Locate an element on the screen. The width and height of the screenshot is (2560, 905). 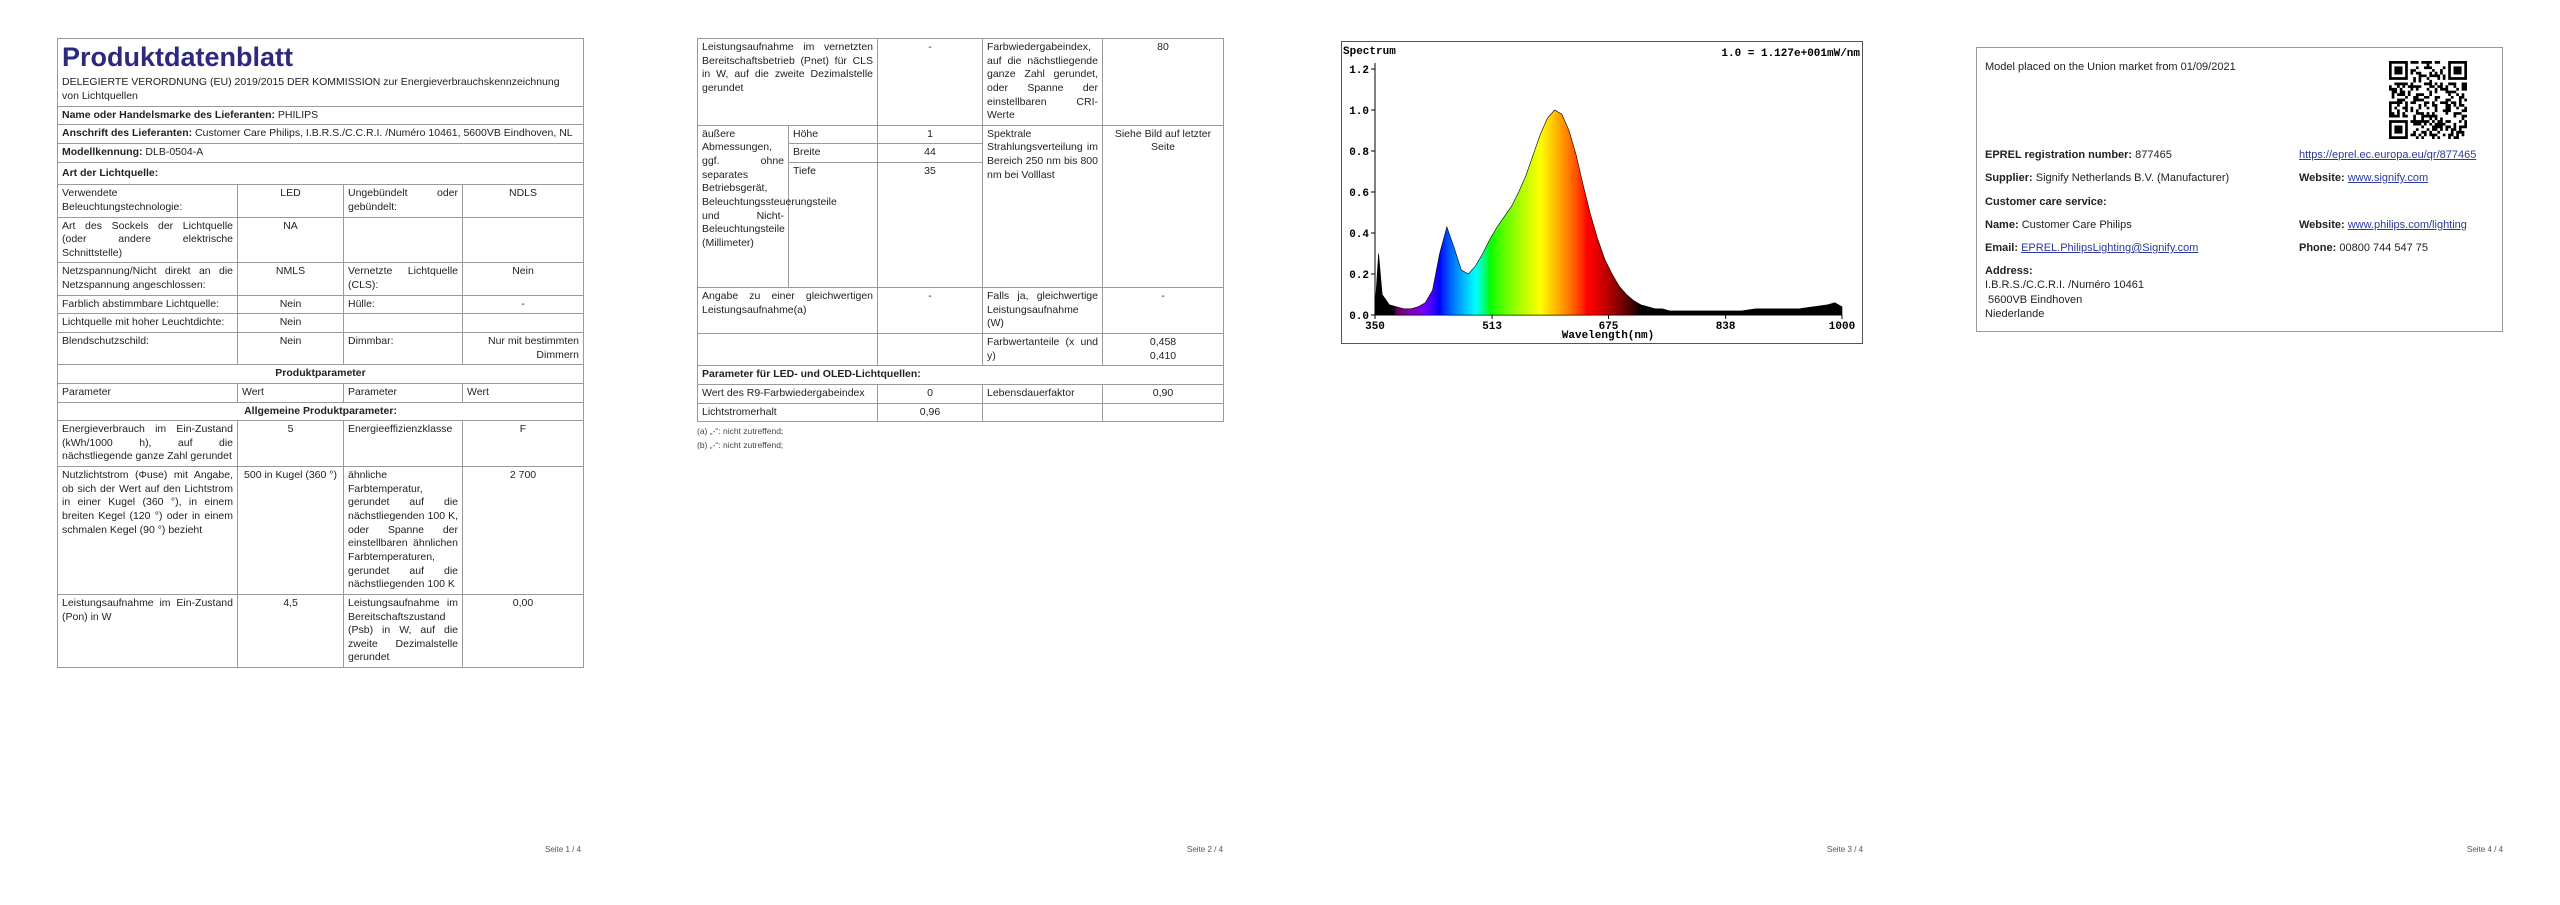
label: Wert des R9-Farbwiedergabeindex is located at coordinates (787, 393).